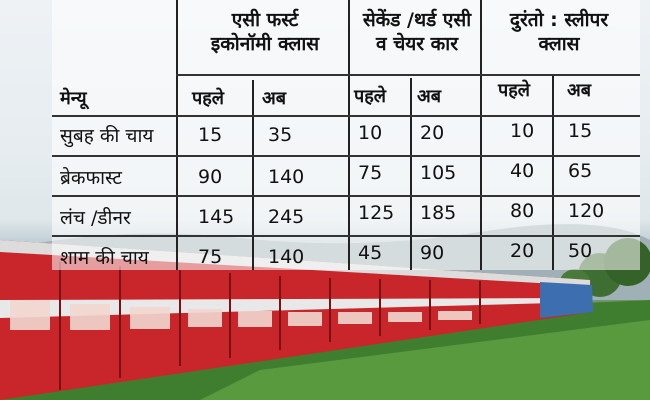 This screenshot has width=650, height=400. I want to click on row2-val2: 140, so click(286, 177).